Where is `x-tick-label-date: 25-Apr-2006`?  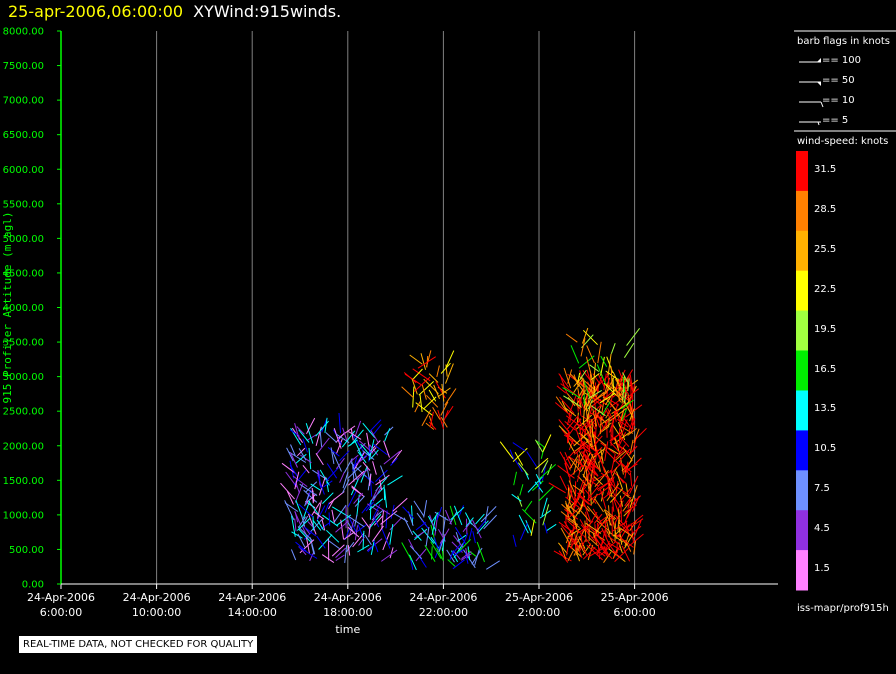
x-tick-label-date: 25-Apr-2006 is located at coordinates (635, 597).